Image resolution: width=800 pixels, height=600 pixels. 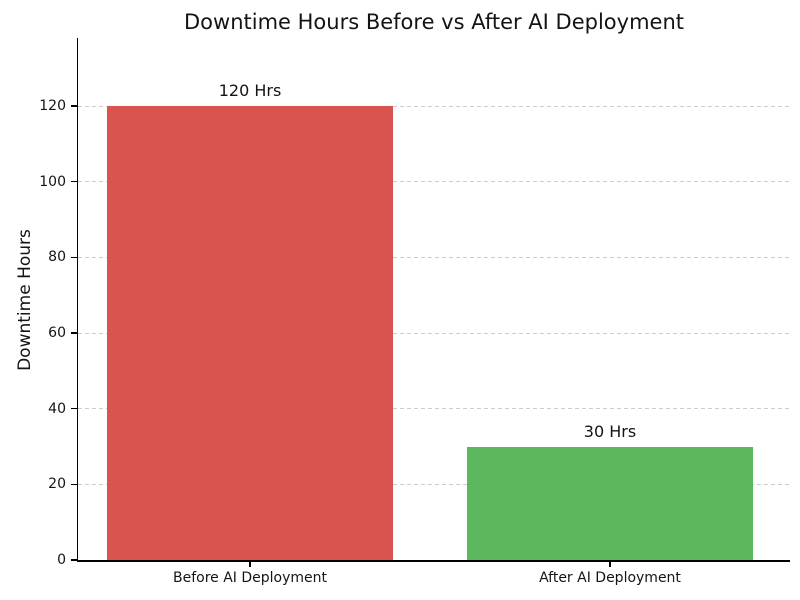 I want to click on x-axis-spine, so click(x=433, y=561).